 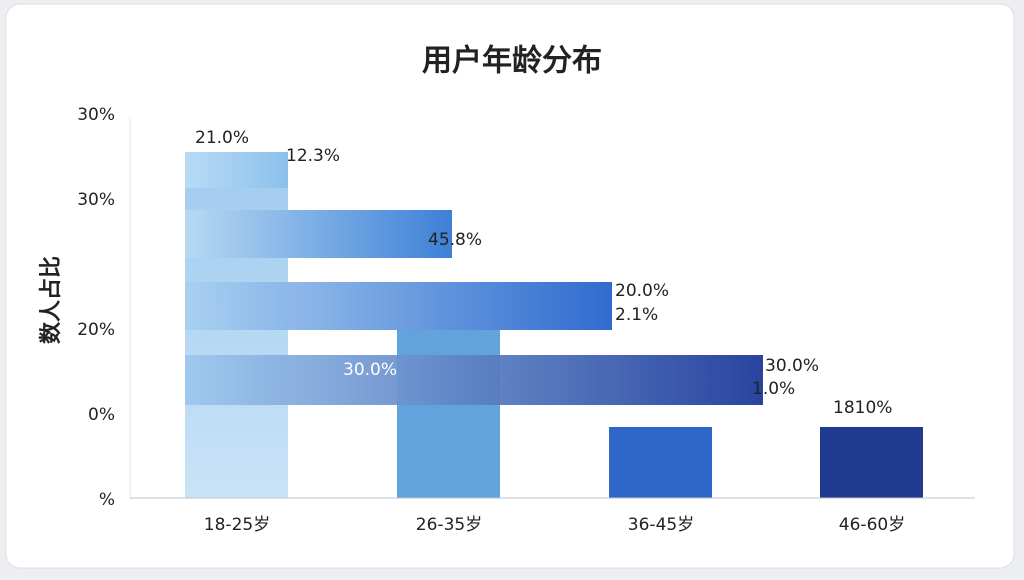 I want to click on bar-label: 1810%, so click(x=862, y=408).